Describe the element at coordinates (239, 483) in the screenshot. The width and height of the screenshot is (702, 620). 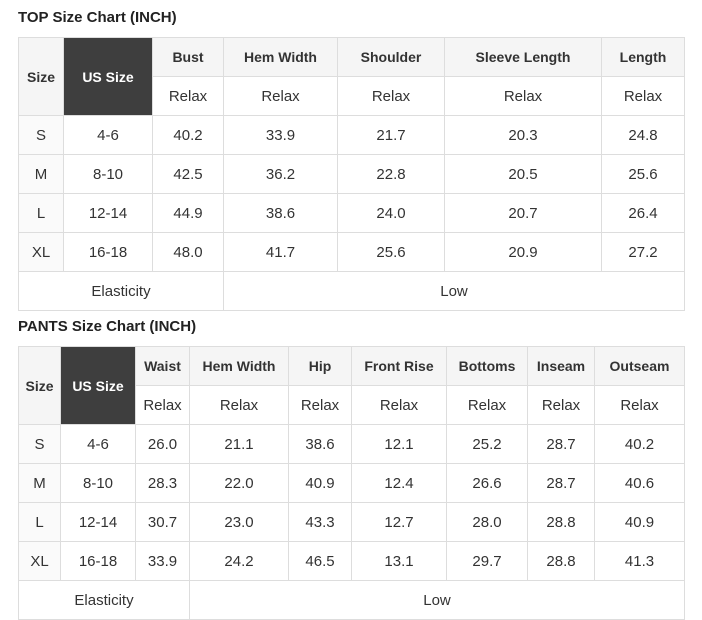
I see `value-cell: 22.0` at that location.